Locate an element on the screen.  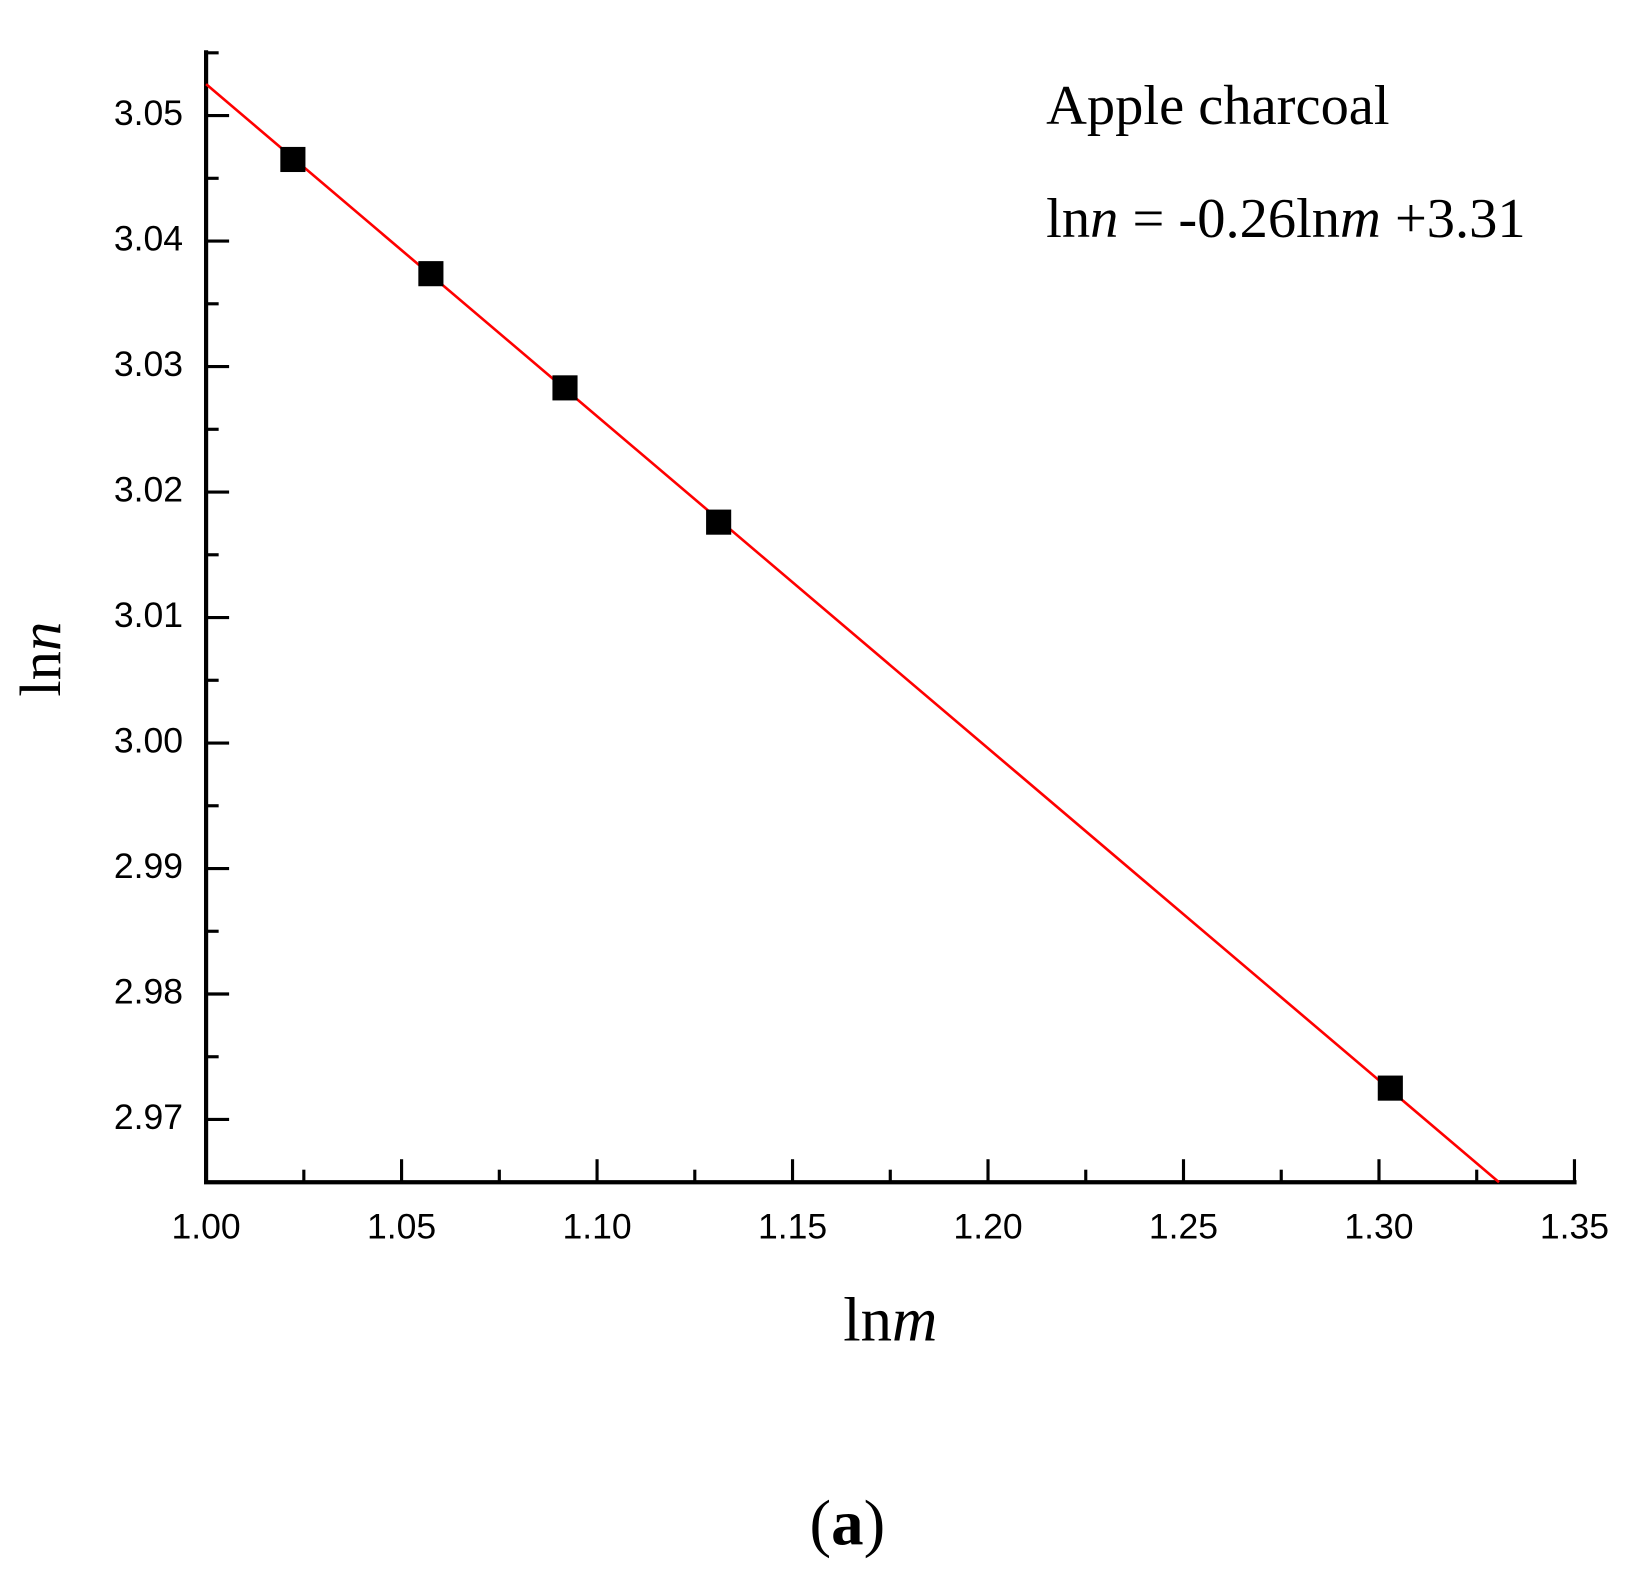
annotation-part: n is located at coordinates (1104, 219).